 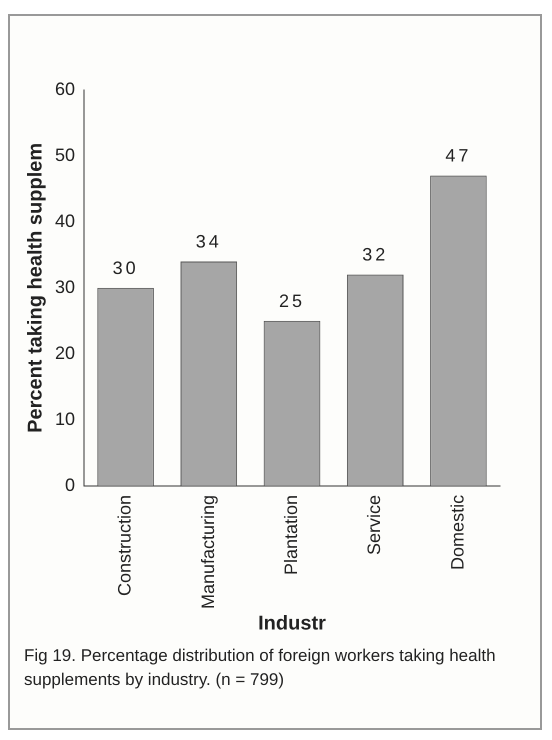 I want to click on y-tick-label: 0, so click(x=70, y=484).